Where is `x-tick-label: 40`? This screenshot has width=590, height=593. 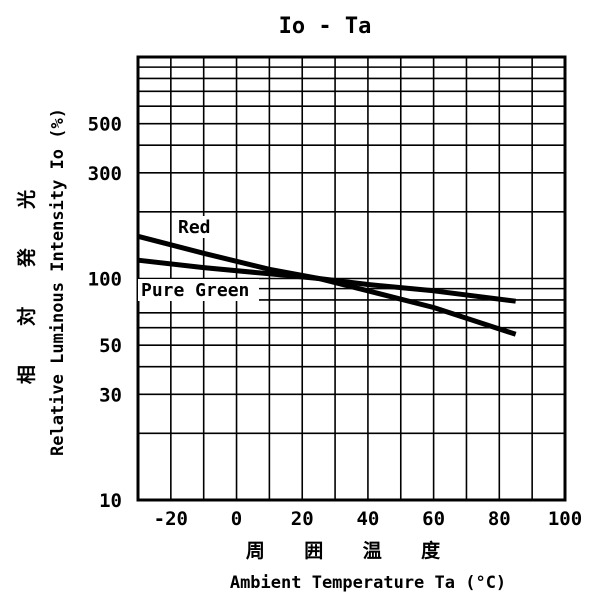 x-tick-label: 40 is located at coordinates (367, 519).